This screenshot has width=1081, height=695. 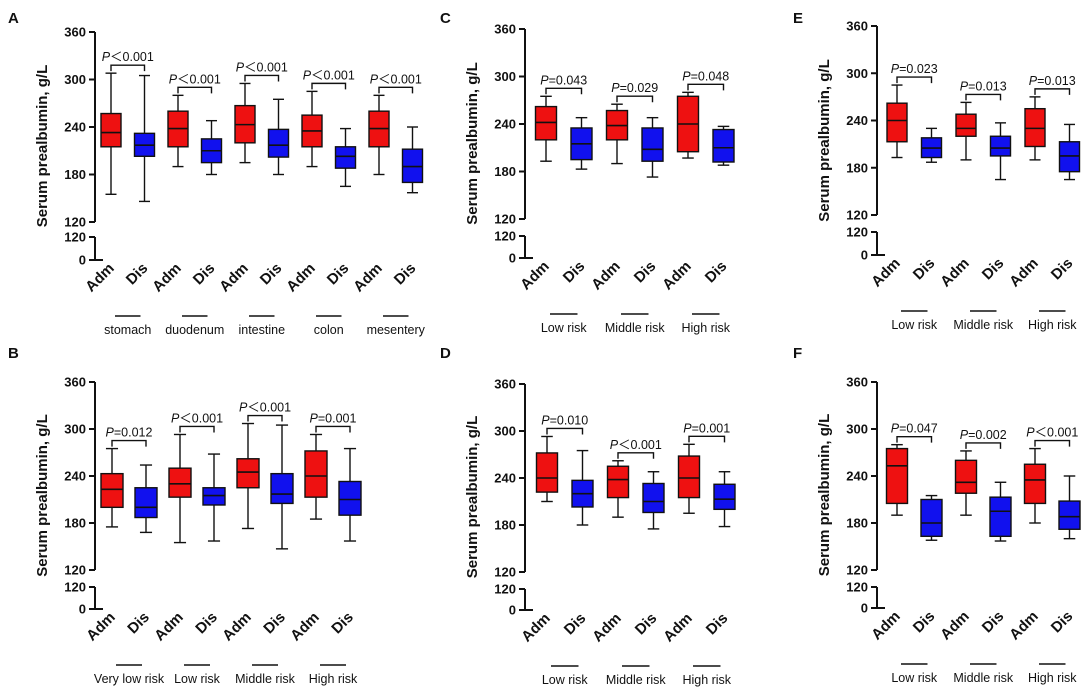 What do you see at coordinates (194, 330) in the screenshot?
I see `group-label: duodenum` at bounding box center [194, 330].